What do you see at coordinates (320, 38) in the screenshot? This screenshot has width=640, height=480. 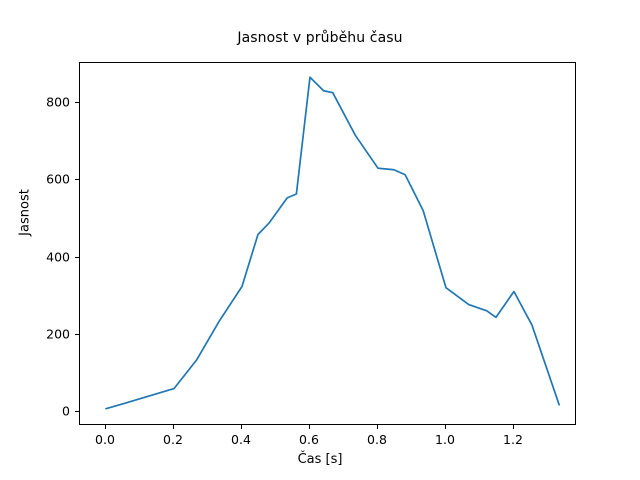 I see `page-title: Jasnost v průběhu času` at bounding box center [320, 38].